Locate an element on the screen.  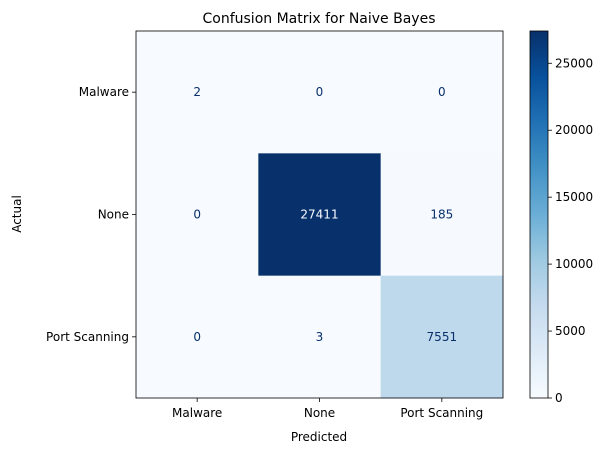
y-axis: Malware None Port Scanning is located at coordinates (91, 214).